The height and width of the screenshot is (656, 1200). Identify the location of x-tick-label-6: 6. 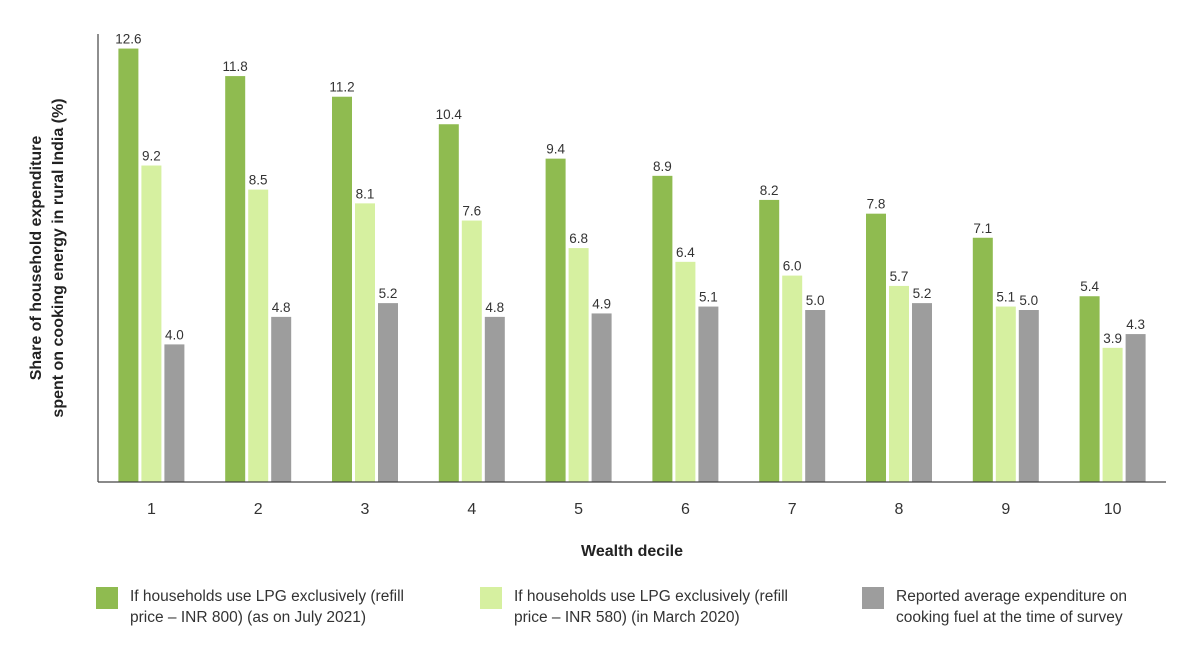
(685, 509).